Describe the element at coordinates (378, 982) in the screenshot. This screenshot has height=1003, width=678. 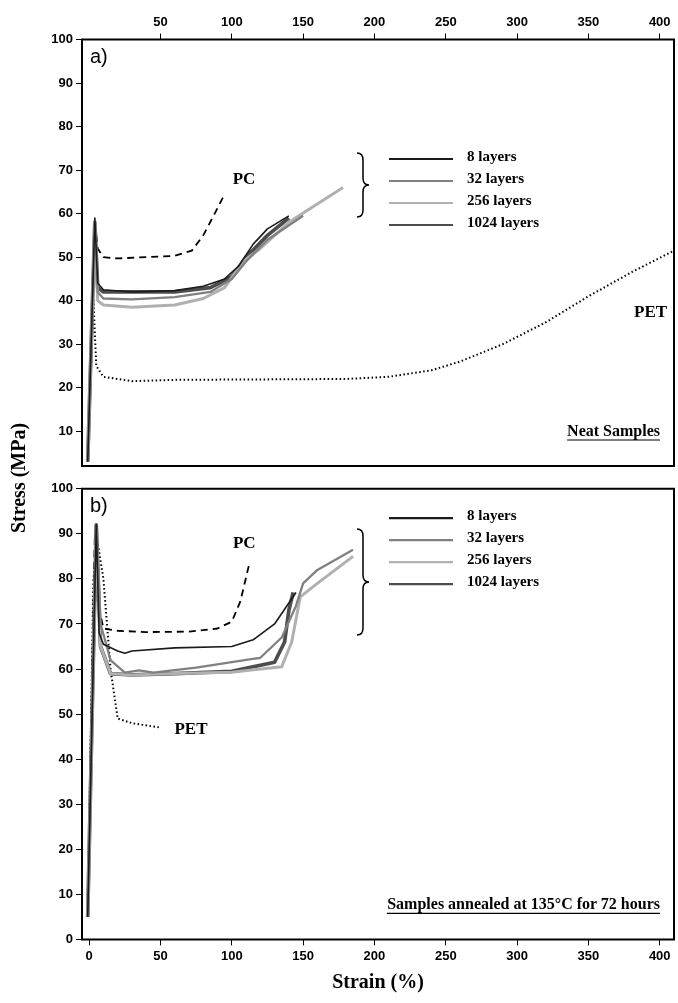
I see `x-axis-title: Strain (%)` at that location.